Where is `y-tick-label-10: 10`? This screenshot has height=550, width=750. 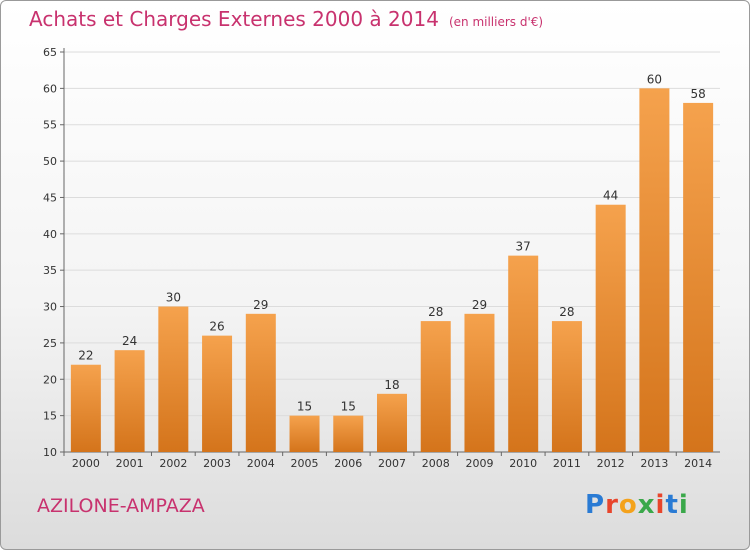
y-tick-label-10: 10 is located at coordinates (50, 452).